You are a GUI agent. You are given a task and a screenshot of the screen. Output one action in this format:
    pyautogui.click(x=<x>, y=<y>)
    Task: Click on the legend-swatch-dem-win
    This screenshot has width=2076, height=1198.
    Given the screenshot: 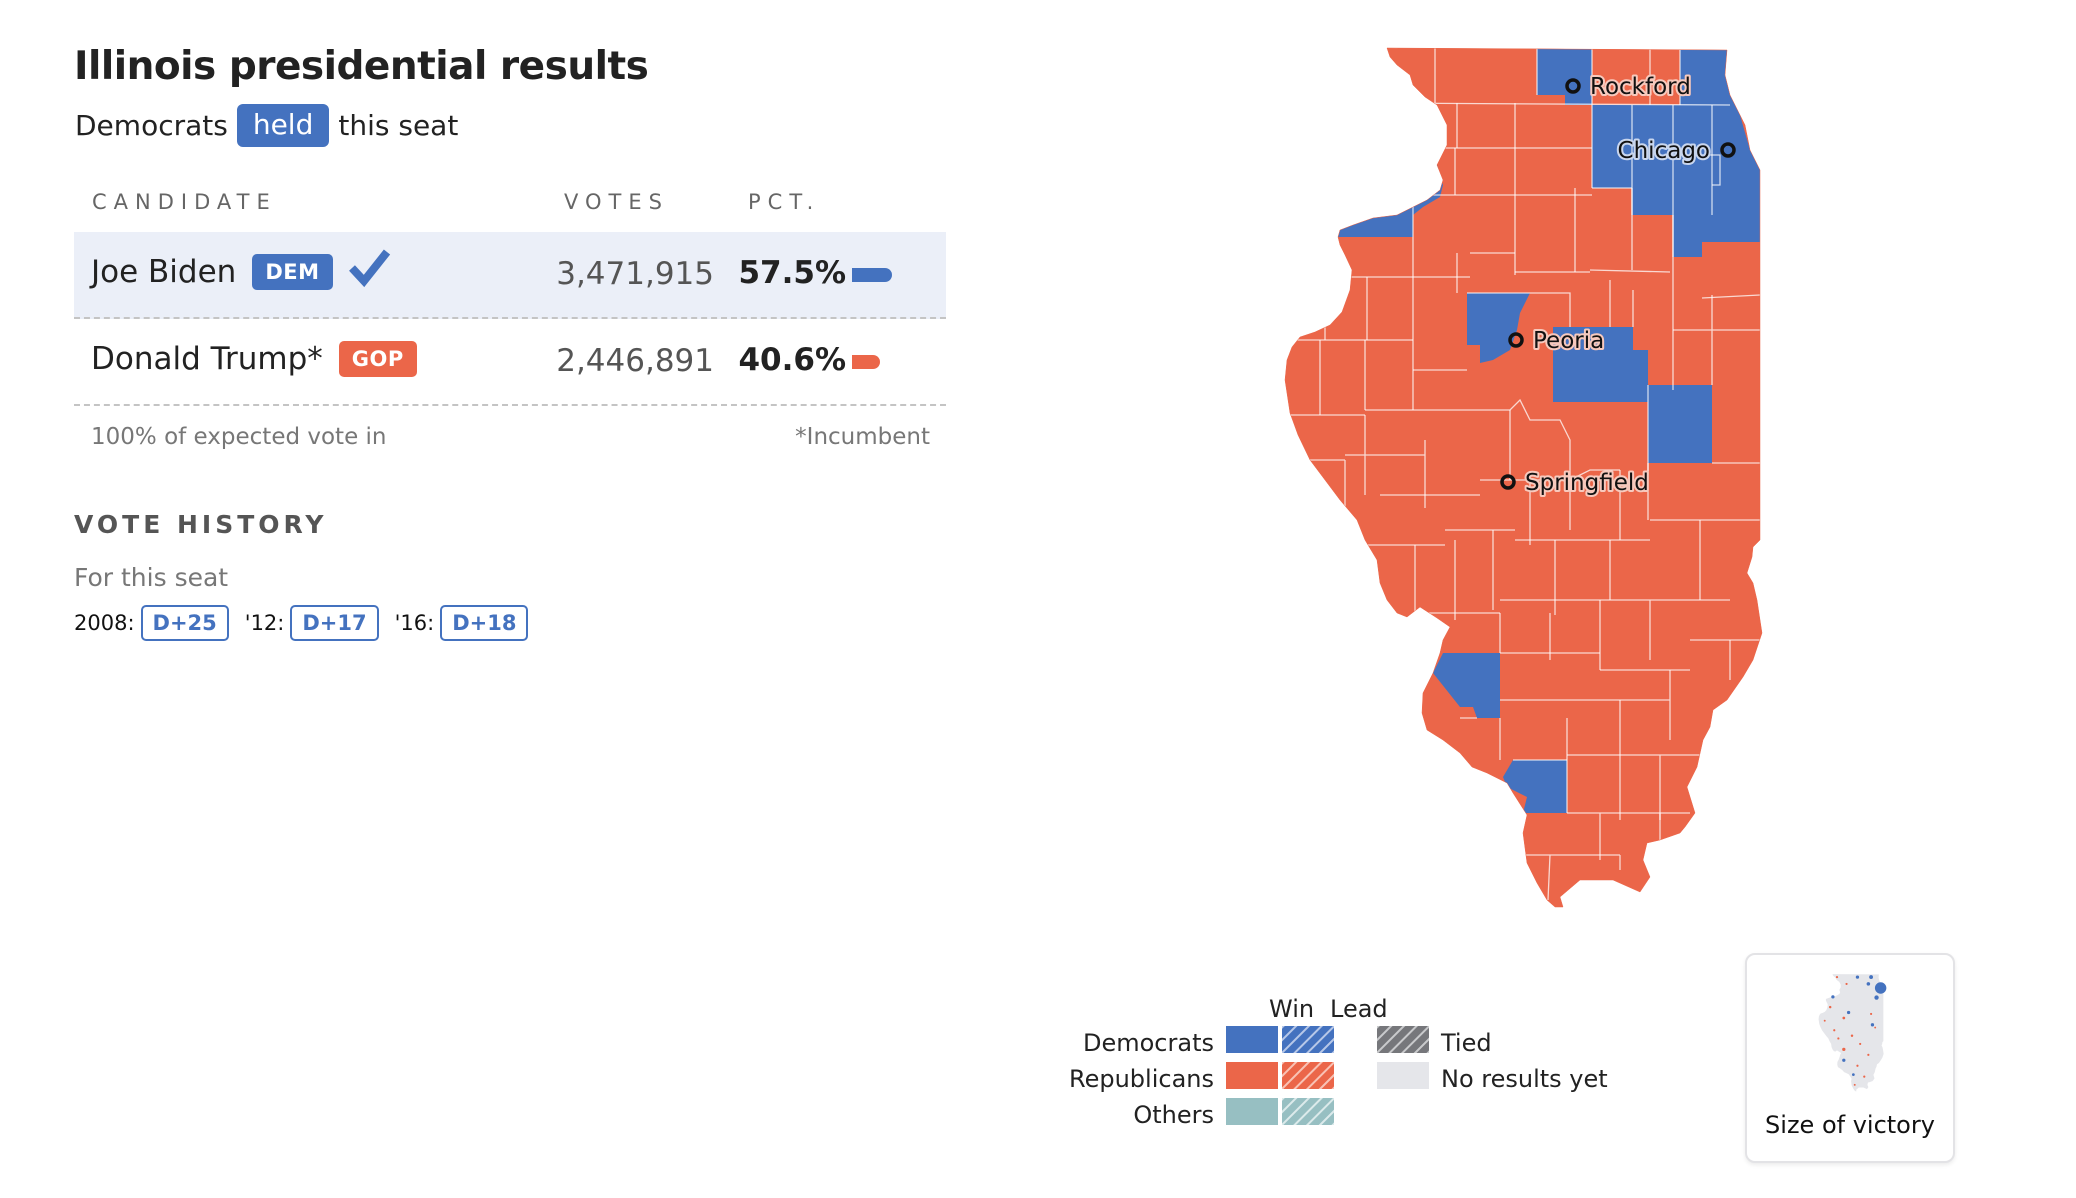 What is the action you would take?
    pyautogui.click(x=1252, y=1039)
    